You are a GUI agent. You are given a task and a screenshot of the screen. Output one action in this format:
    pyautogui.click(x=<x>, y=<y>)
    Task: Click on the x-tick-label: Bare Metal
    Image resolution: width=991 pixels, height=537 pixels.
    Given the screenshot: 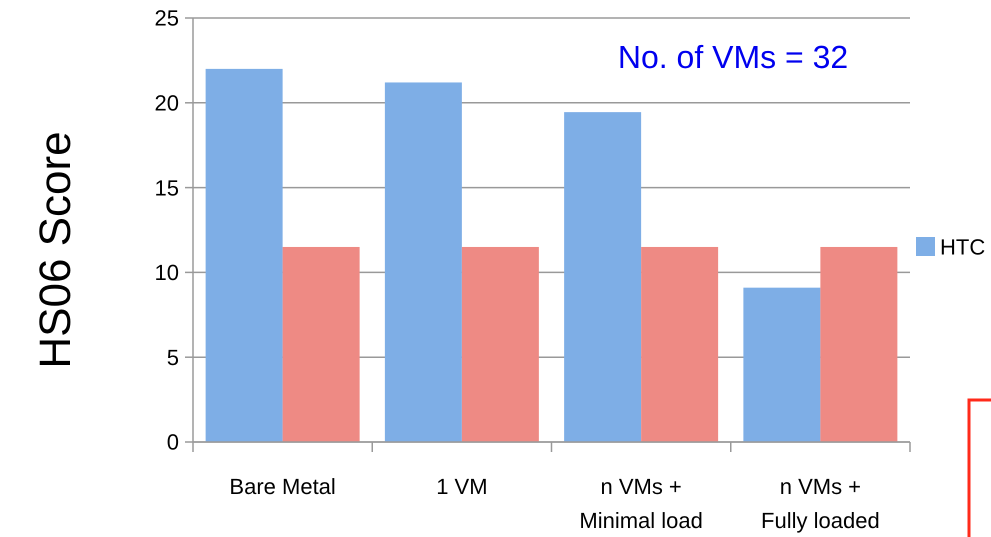 What is the action you would take?
    pyautogui.click(x=282, y=486)
    